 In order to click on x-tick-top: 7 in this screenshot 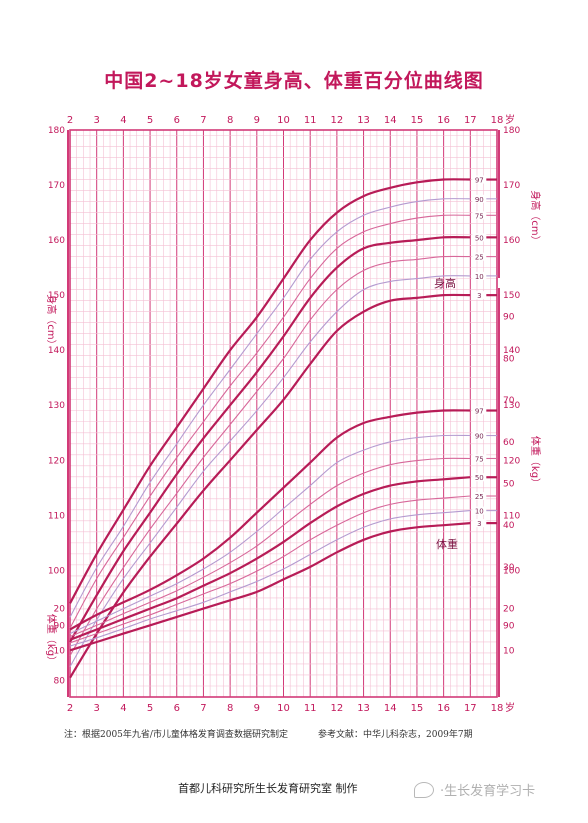, I will do `click(203, 120)`.